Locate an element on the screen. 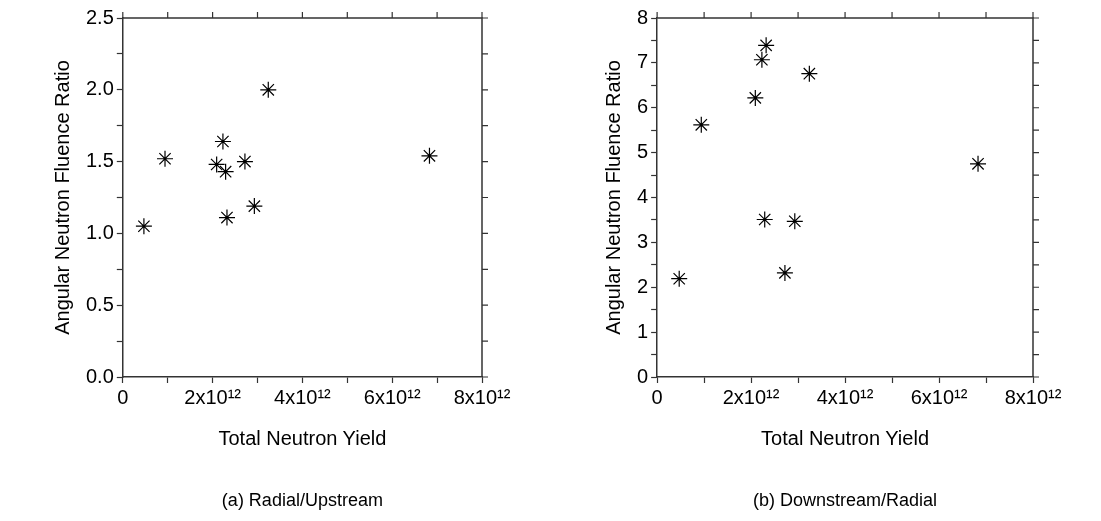 Image resolution: width=1101 pixels, height=521 pixels. y-tick-label: 4 is located at coordinates (643, 196).